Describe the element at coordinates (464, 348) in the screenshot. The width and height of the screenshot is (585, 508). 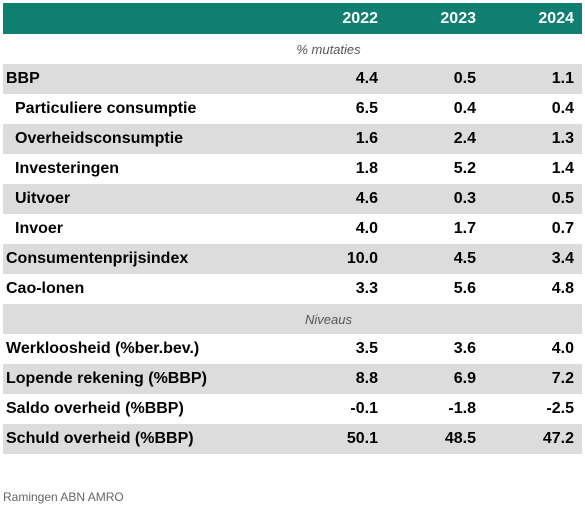
I see `row-value-2023: 3.6` at that location.